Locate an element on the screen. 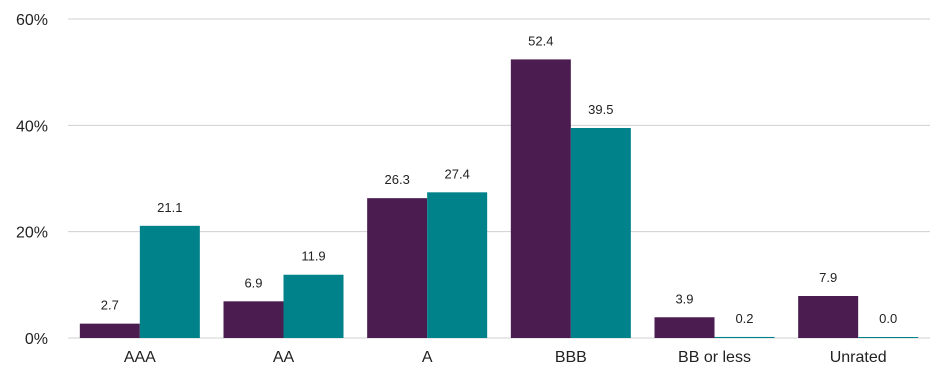 The height and width of the screenshot is (368, 942). data-label: 27.4 is located at coordinates (457, 173).